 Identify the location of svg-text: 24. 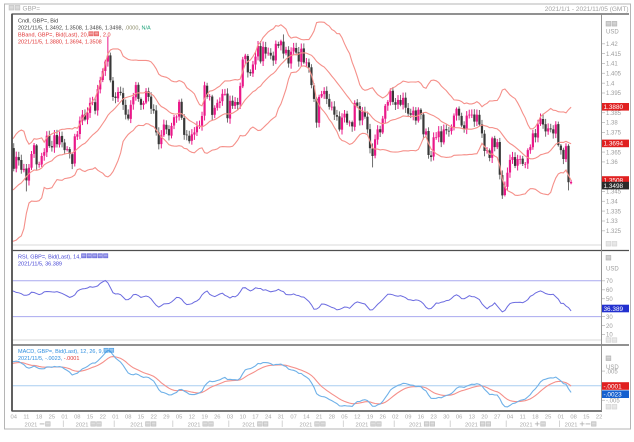
(268, 418).